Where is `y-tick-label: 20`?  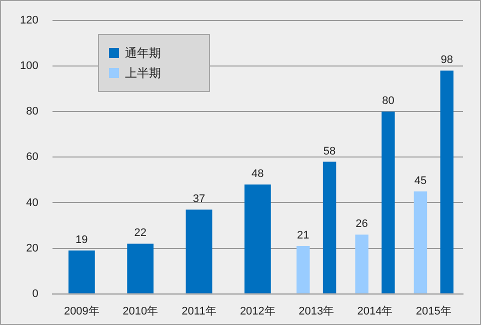
y-tick-label: 20 is located at coordinates (32, 248).